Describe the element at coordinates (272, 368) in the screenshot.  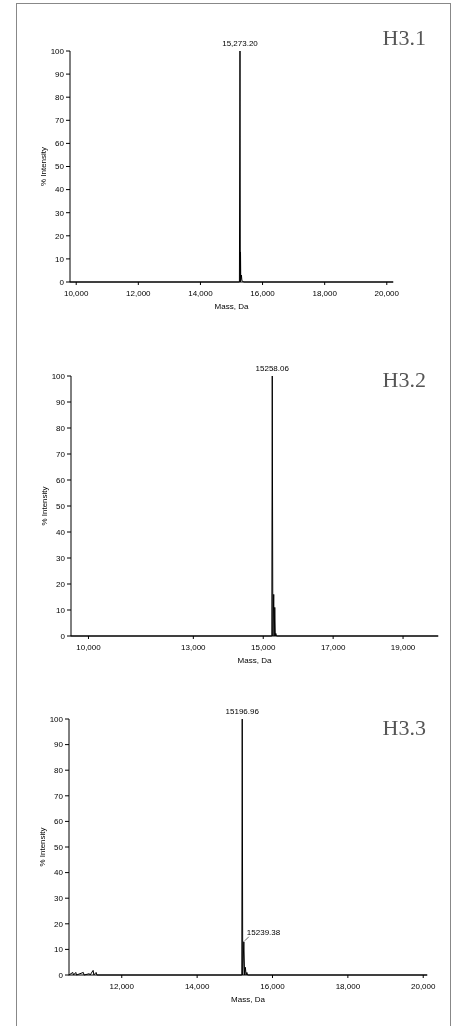
I see `annotation: 15258.06` at that location.